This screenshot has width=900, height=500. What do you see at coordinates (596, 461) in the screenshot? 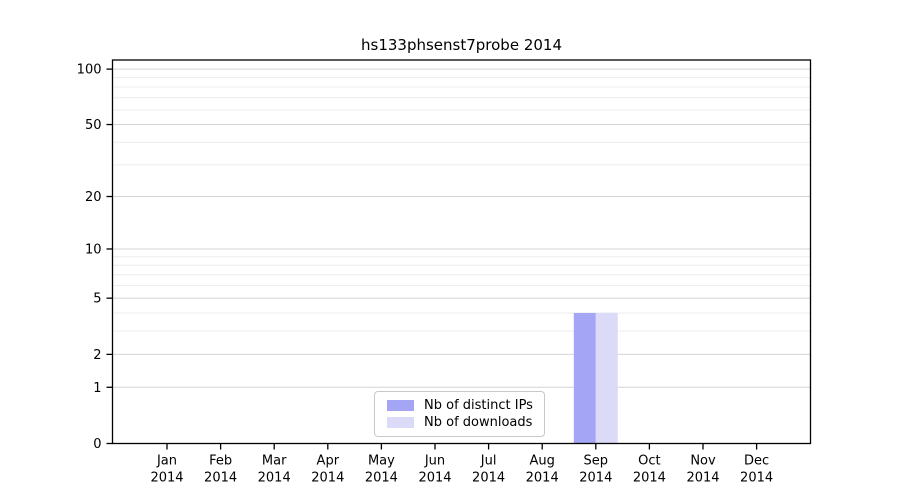
I see `x-tick-label-month: Sep` at bounding box center [596, 461].